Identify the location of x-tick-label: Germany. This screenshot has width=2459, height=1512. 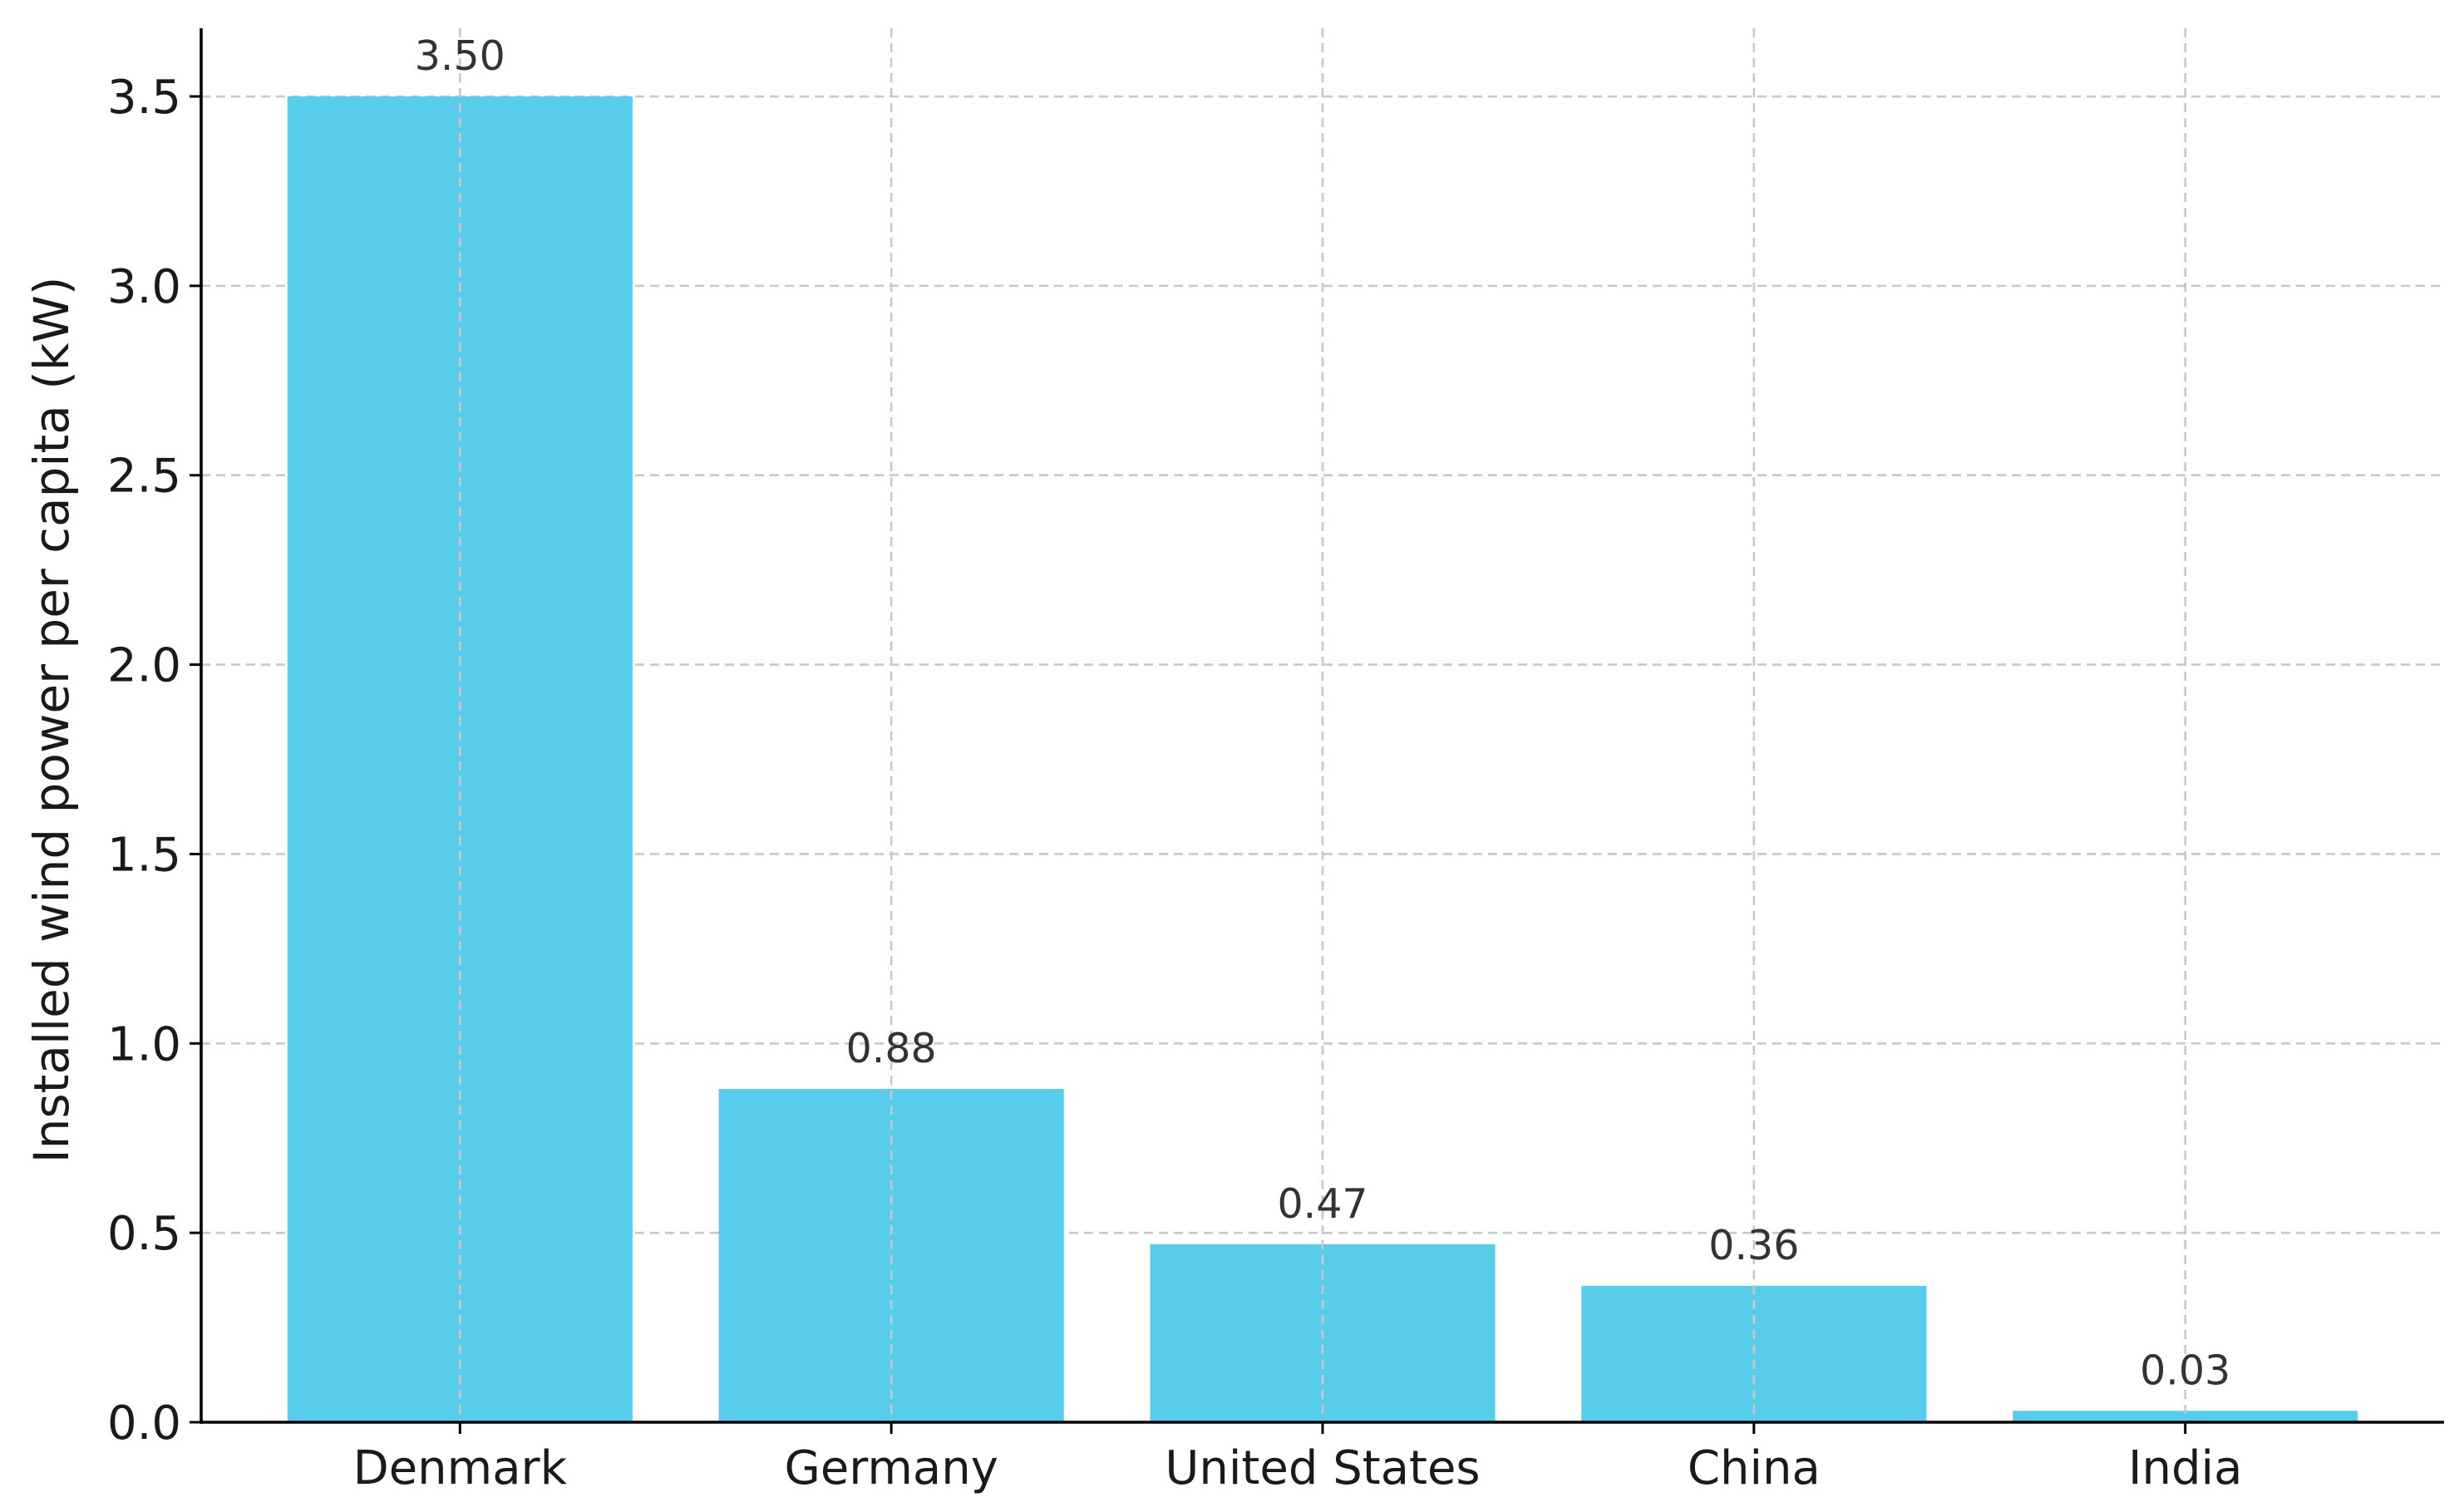
(891, 1468).